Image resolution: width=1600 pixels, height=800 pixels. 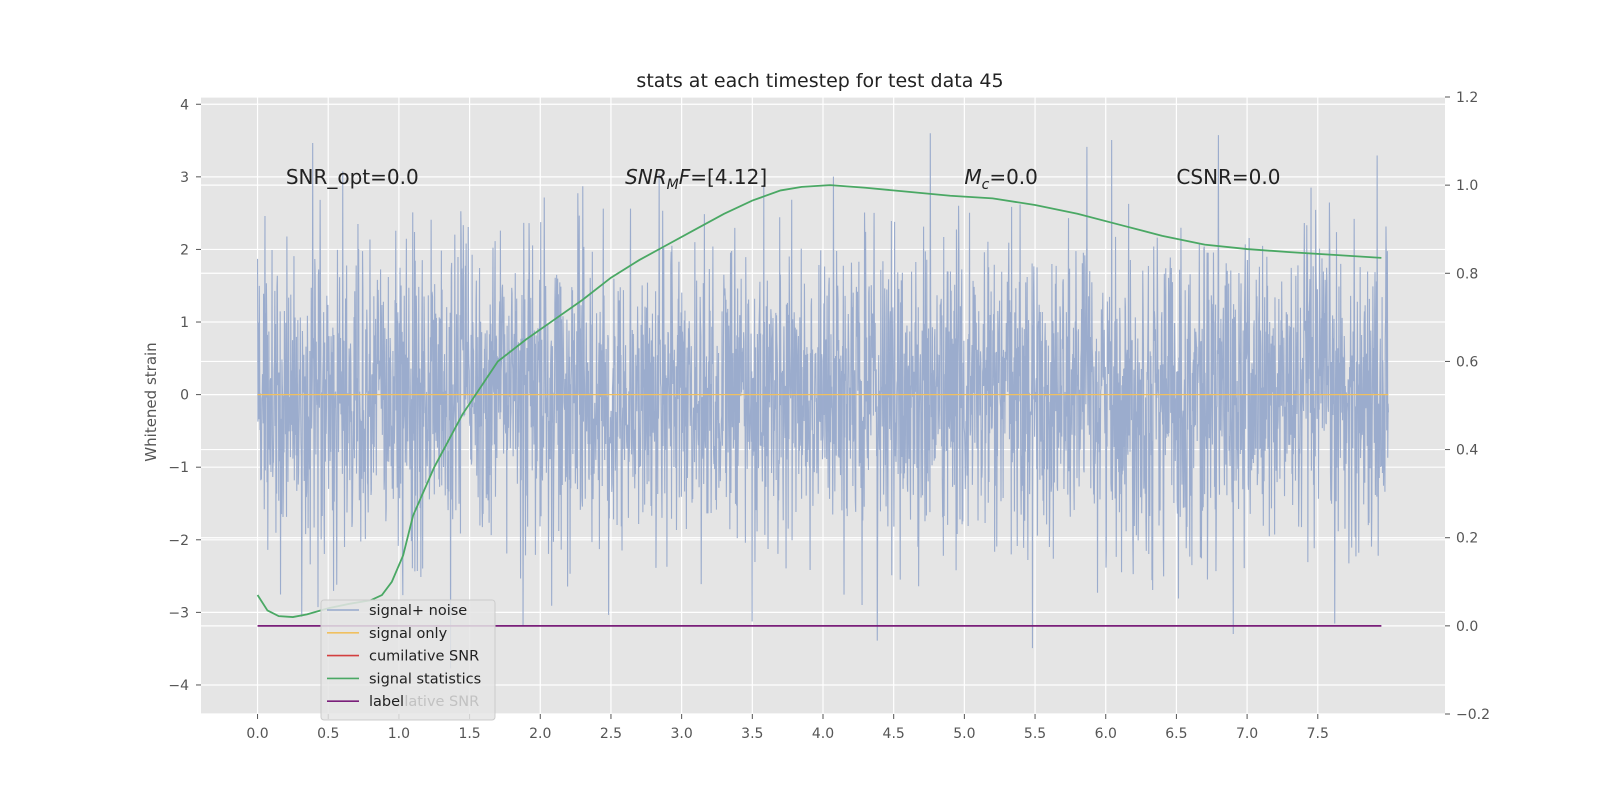 I want to click on chart-title: stats at each timestep for test data 45, so click(x=819, y=81).